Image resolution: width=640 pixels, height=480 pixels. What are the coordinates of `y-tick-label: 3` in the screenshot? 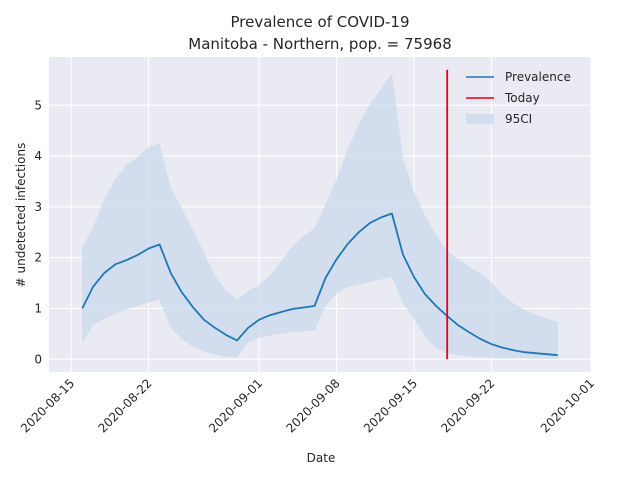 It's located at (38, 207).